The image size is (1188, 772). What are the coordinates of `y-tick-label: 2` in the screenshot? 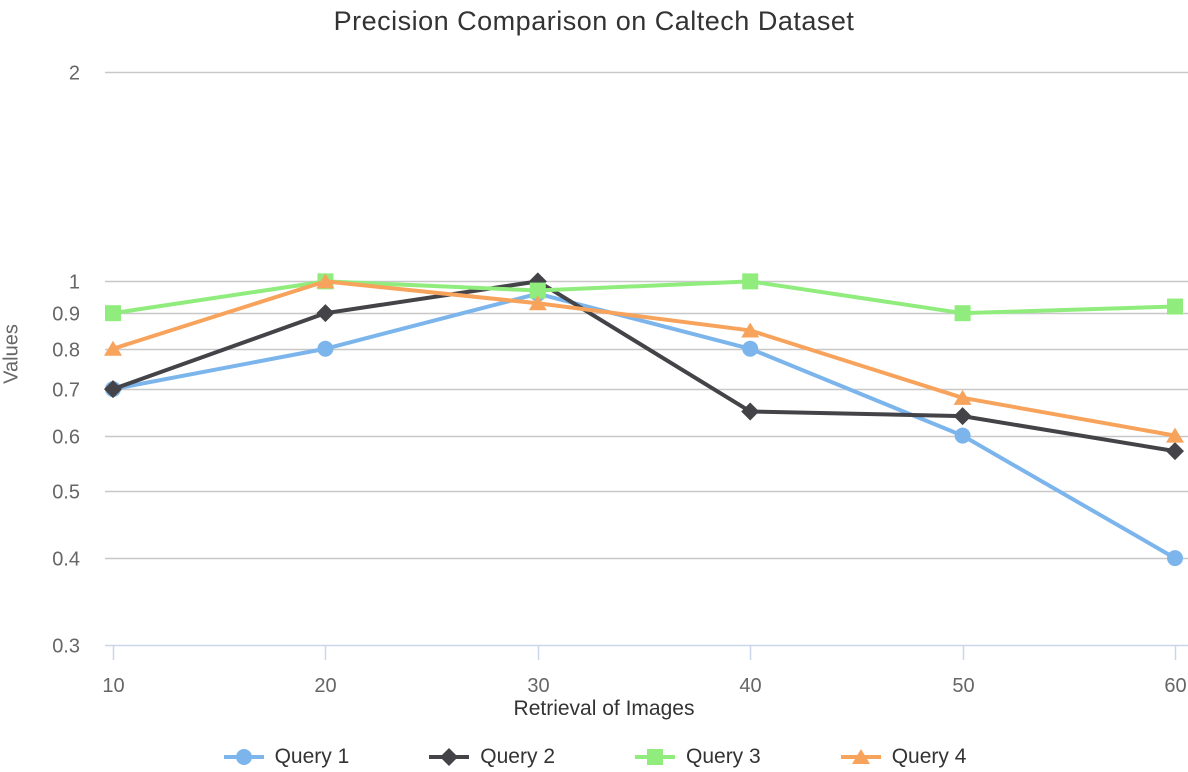 It's located at (74, 74).